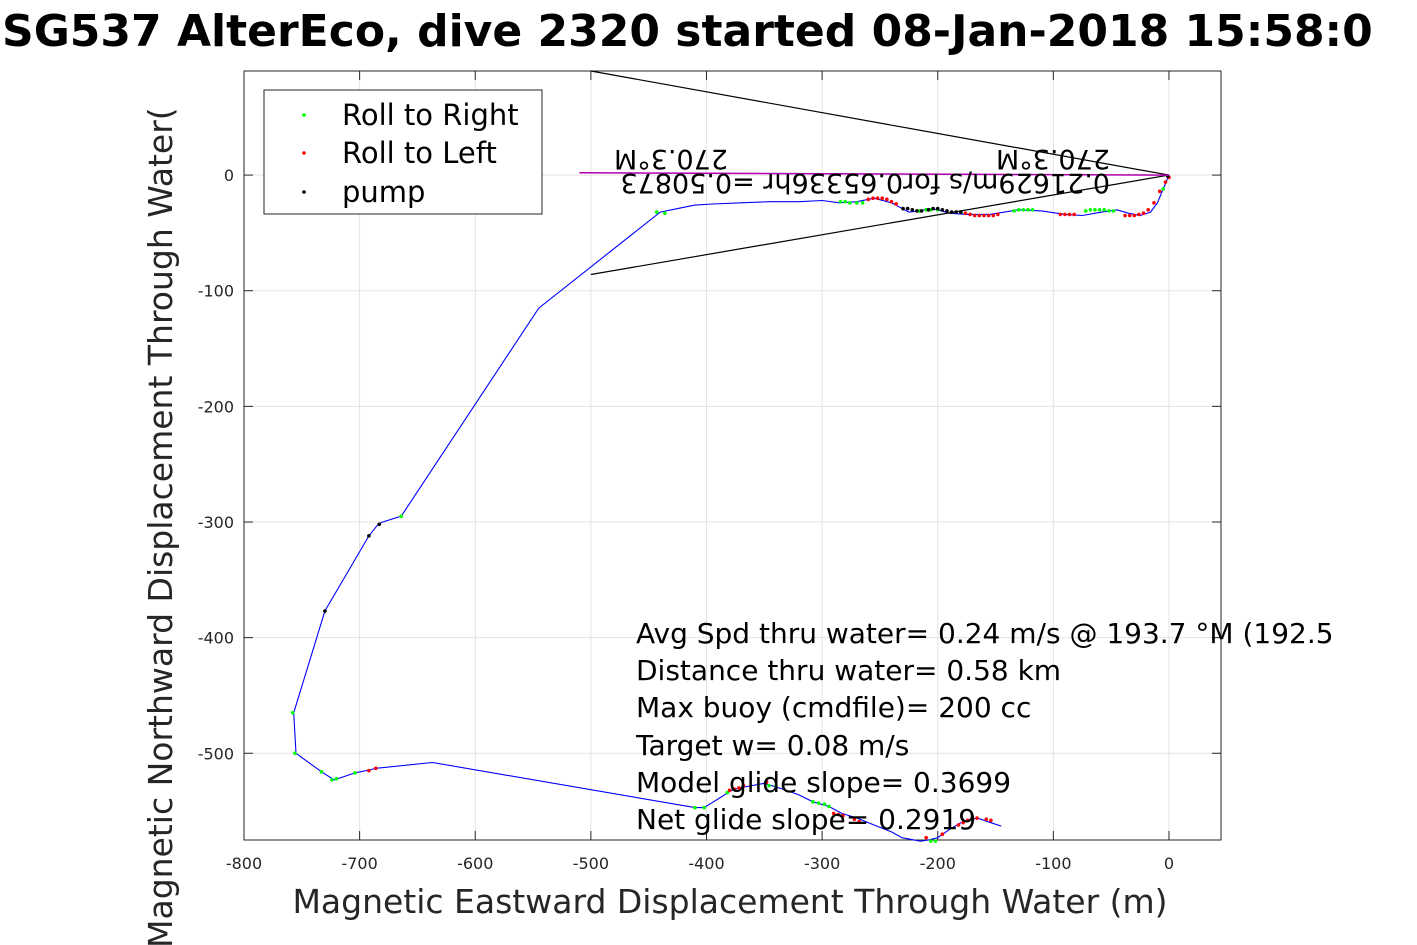 The height and width of the screenshot is (945, 1417). What do you see at coordinates (475, 863) in the screenshot?
I see `x-tick-label: -600` at bounding box center [475, 863].